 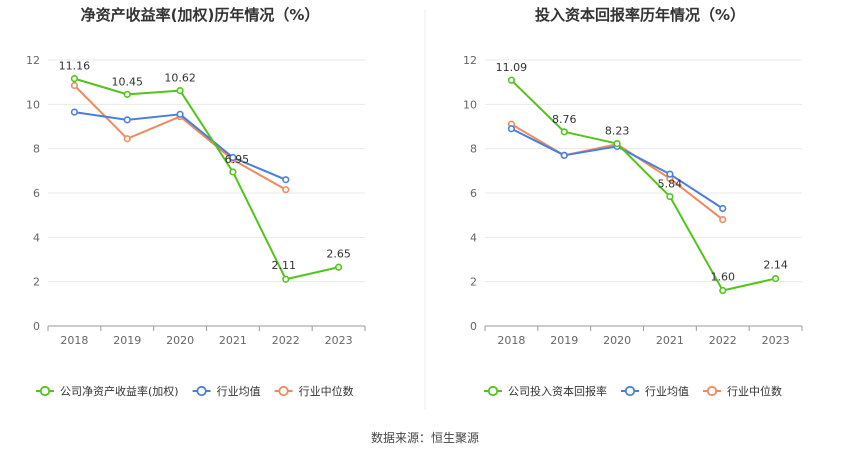 I want to click on legend-item: 公司投入资本回报率, so click(x=545, y=391).